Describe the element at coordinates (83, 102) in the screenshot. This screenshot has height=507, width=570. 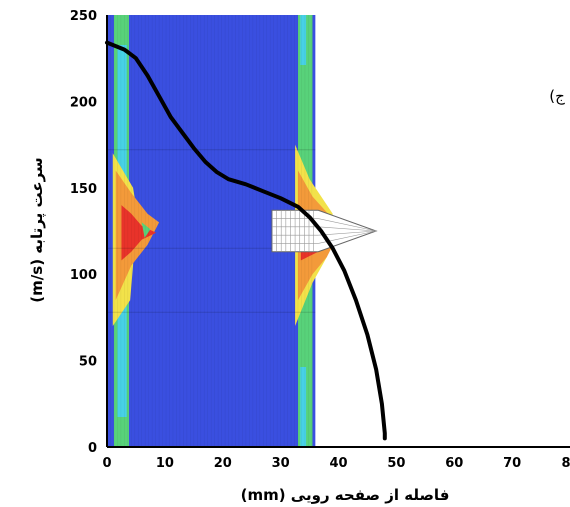
I see `y-tick-label: 200` at that location.